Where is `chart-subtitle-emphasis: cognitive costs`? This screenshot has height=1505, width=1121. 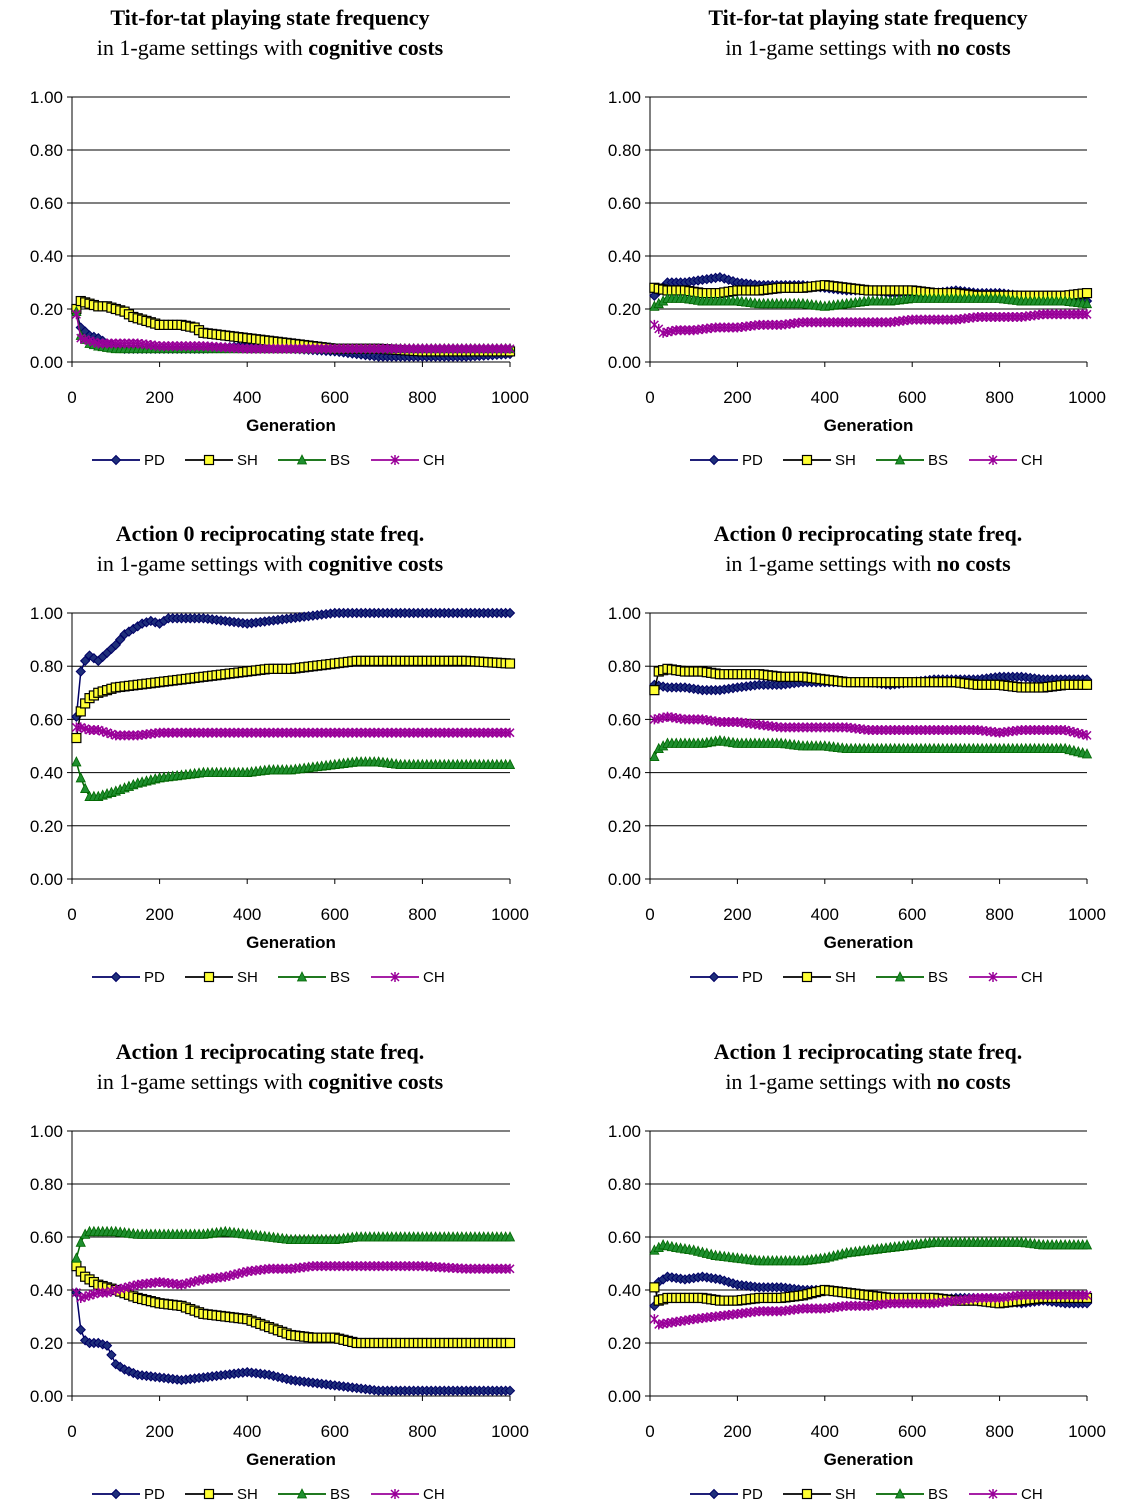 chart-subtitle-emphasis: cognitive costs is located at coordinates (375, 1081).